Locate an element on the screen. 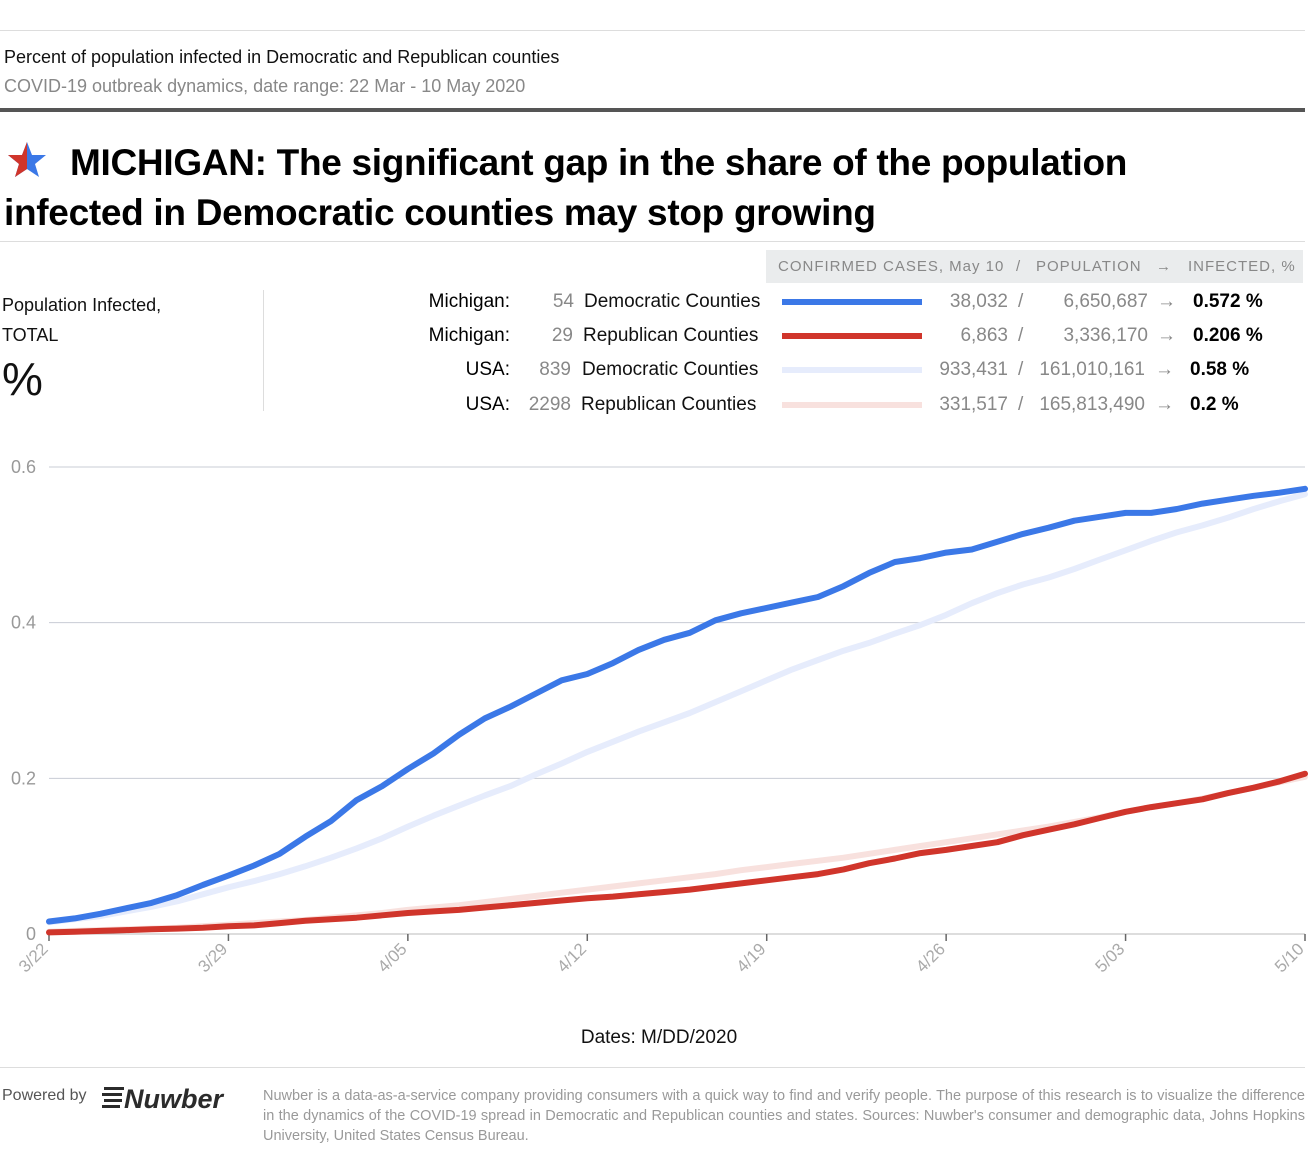 This screenshot has height=1176, width=1309. y-tick-label: 0.6 is located at coordinates (23, 467).